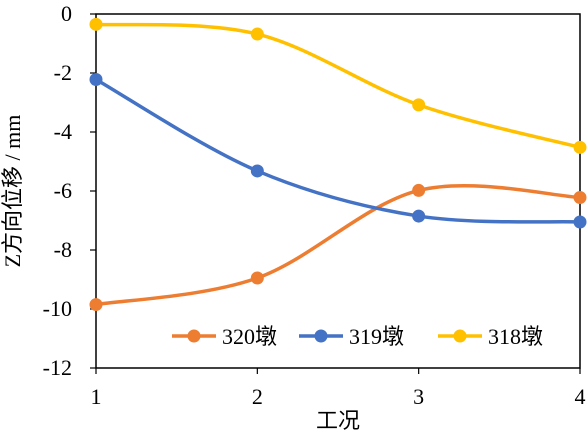 This screenshot has height=437, width=588. What do you see at coordinates (257, 396) in the screenshot?
I see `x-tick-label: 2` at bounding box center [257, 396].